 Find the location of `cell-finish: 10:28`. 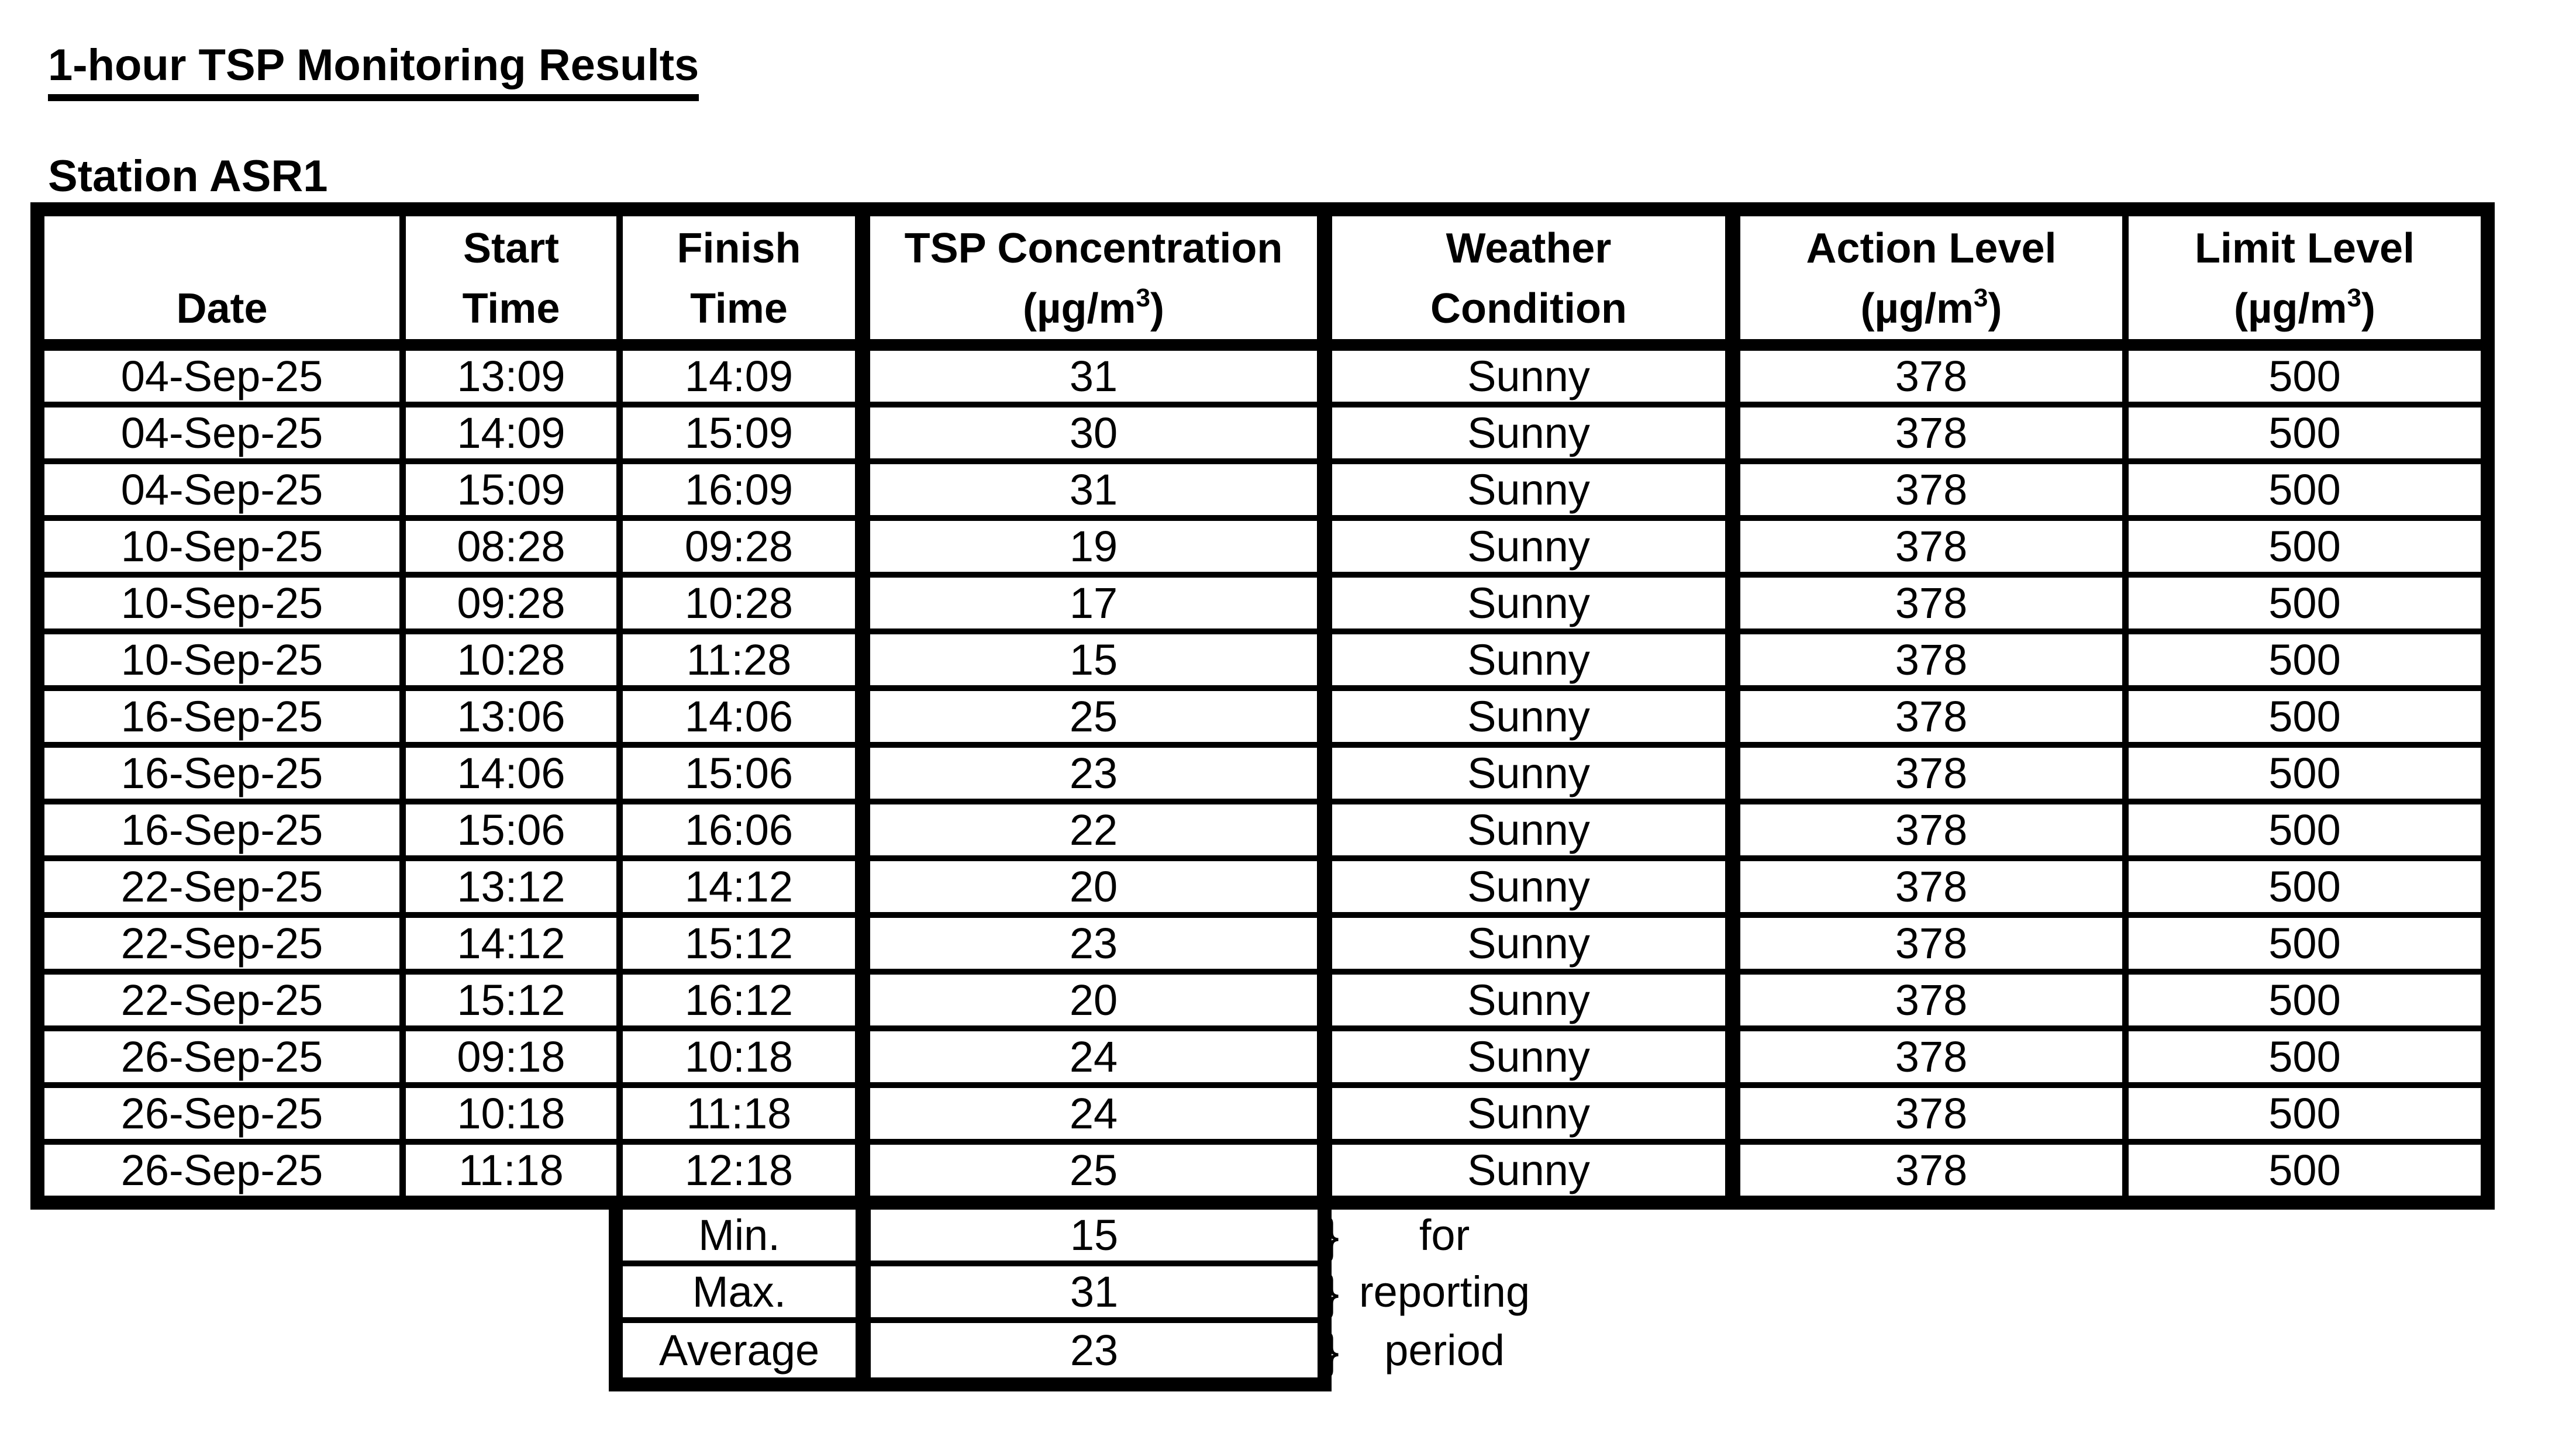

cell-finish: 10:28 is located at coordinates (747, 606).